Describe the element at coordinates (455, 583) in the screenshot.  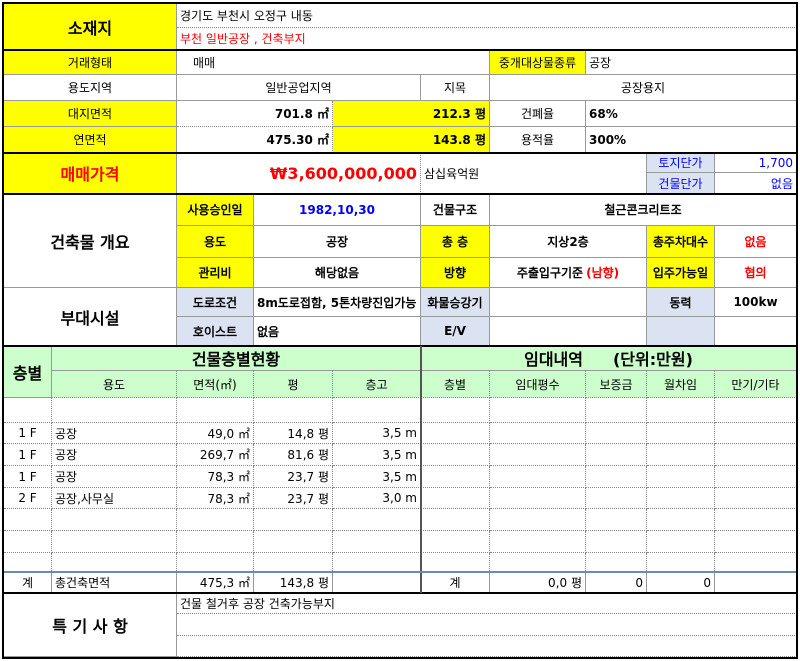
I see `lease-total-floor: 계` at that location.